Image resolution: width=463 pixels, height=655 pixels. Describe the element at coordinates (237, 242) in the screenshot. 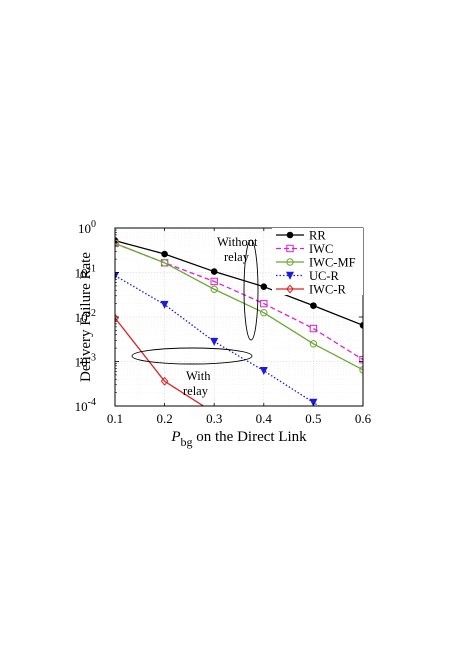

I see `annotation-without-relay-line1: Without` at that location.